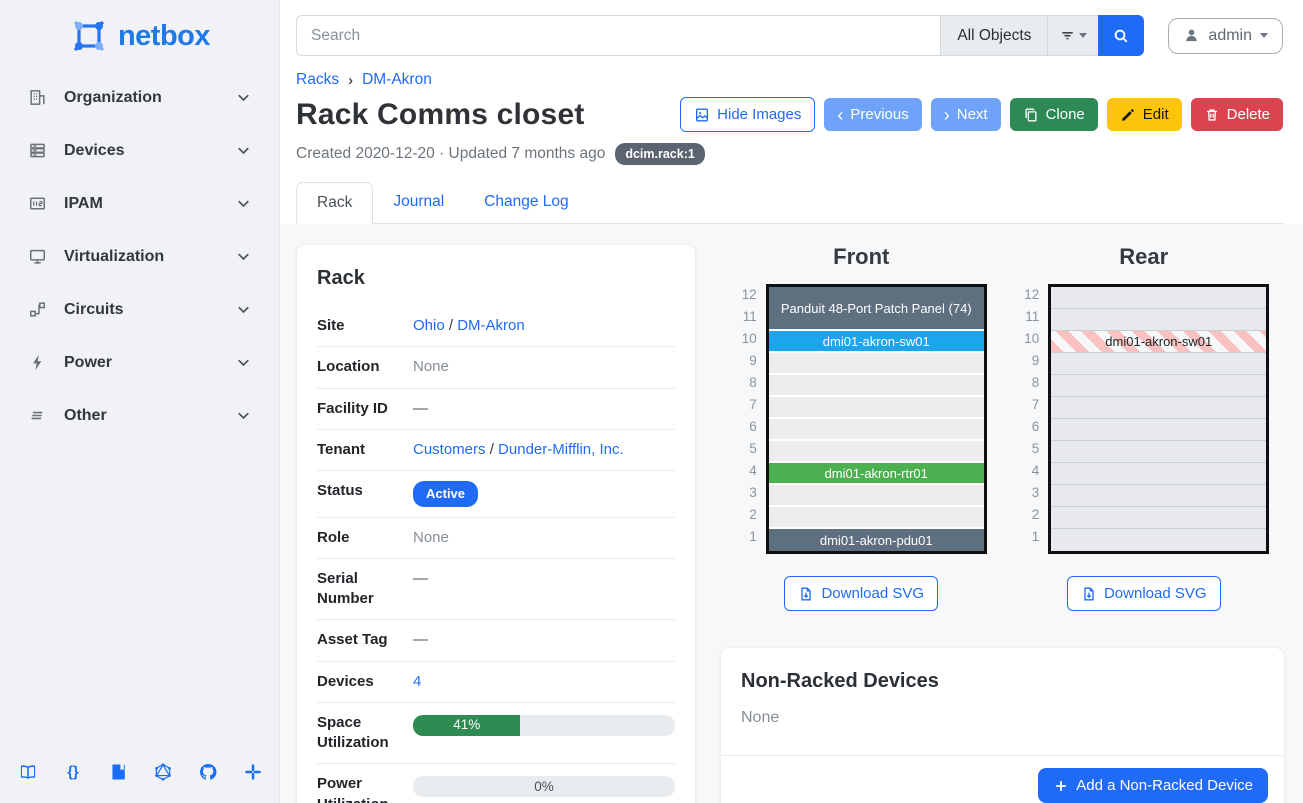 The height and width of the screenshot is (803, 1303). I want to click on sidebar-item-label: Devices, so click(94, 150).